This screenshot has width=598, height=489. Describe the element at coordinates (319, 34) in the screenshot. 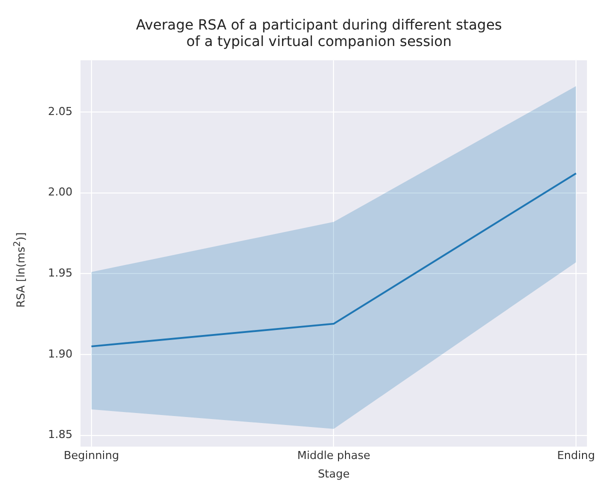

I see `chart-title: Average RSA of a participant during different stages of a typical virtual companion session` at that location.